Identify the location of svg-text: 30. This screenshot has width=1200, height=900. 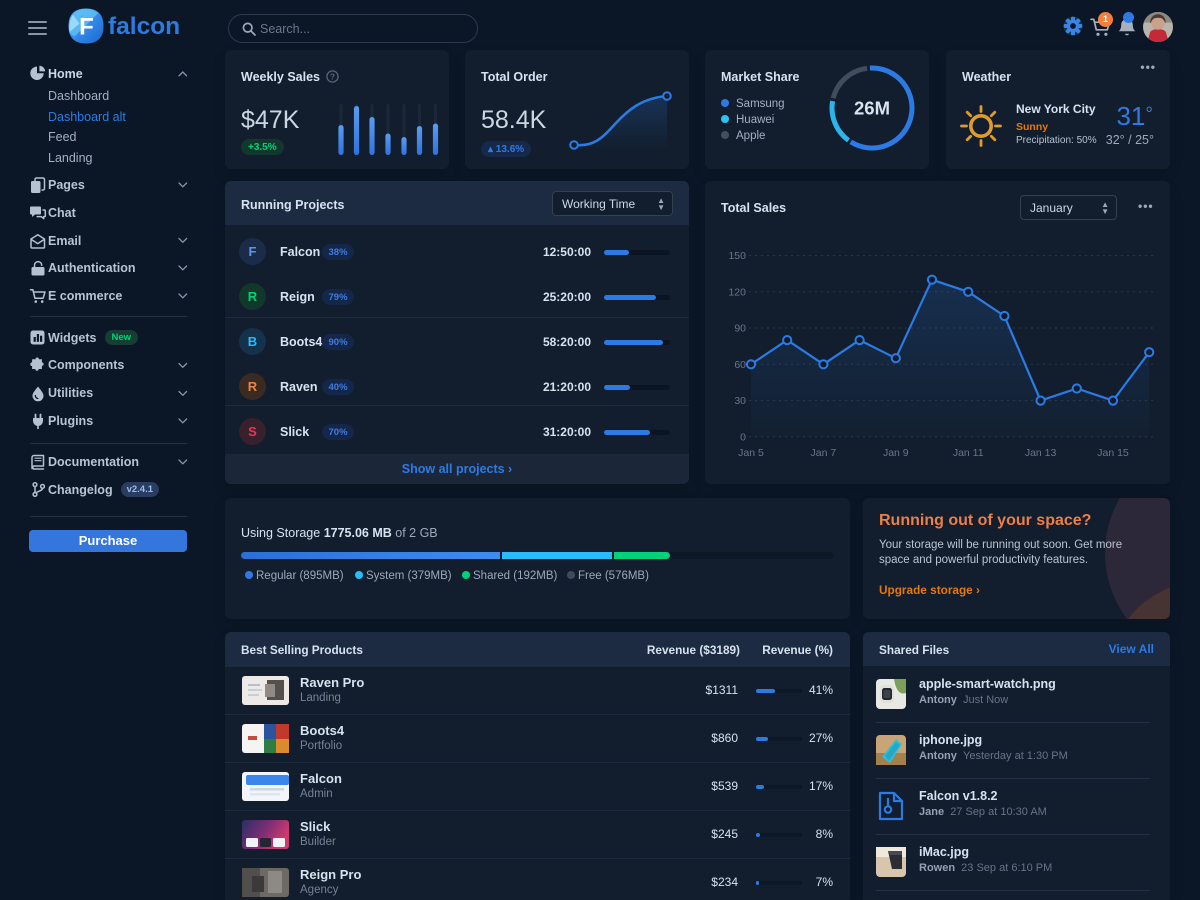
(740, 401).